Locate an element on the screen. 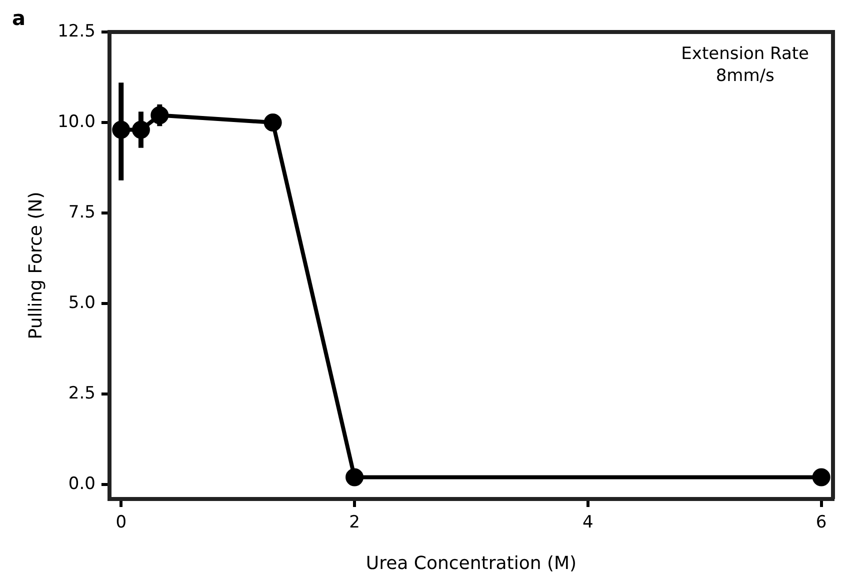 Image resolution: width=852 pixels, height=587 pixels. y-axis-title: Pulling Force (N) is located at coordinates (35, 266).